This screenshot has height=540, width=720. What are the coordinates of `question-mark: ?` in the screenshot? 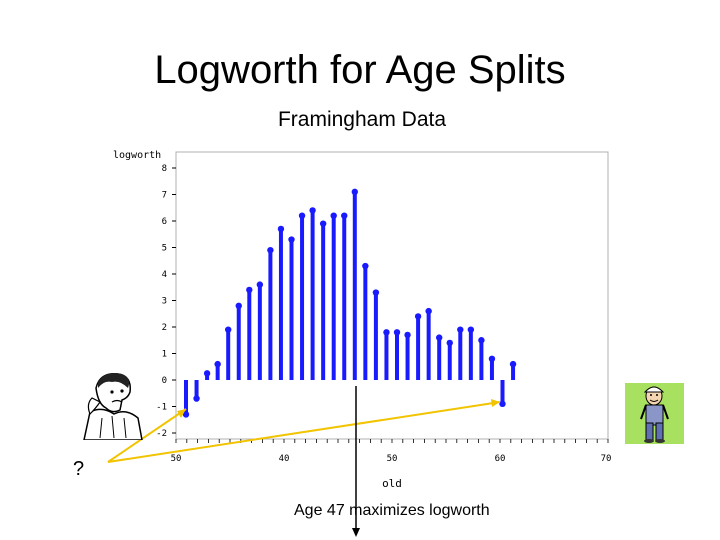 It's located at (79, 469).